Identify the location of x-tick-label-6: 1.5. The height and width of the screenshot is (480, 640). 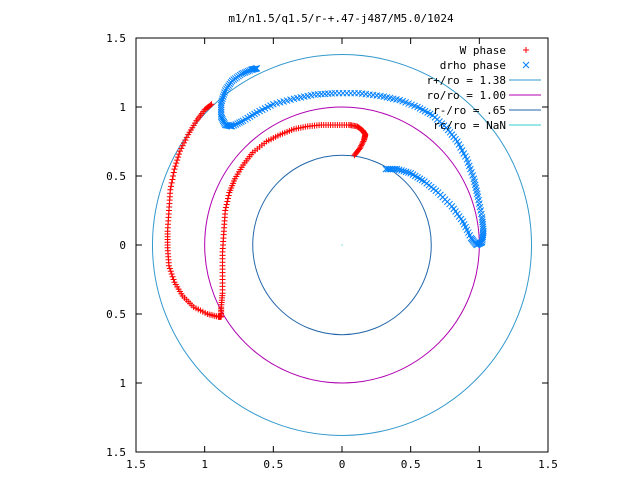
(548, 464).